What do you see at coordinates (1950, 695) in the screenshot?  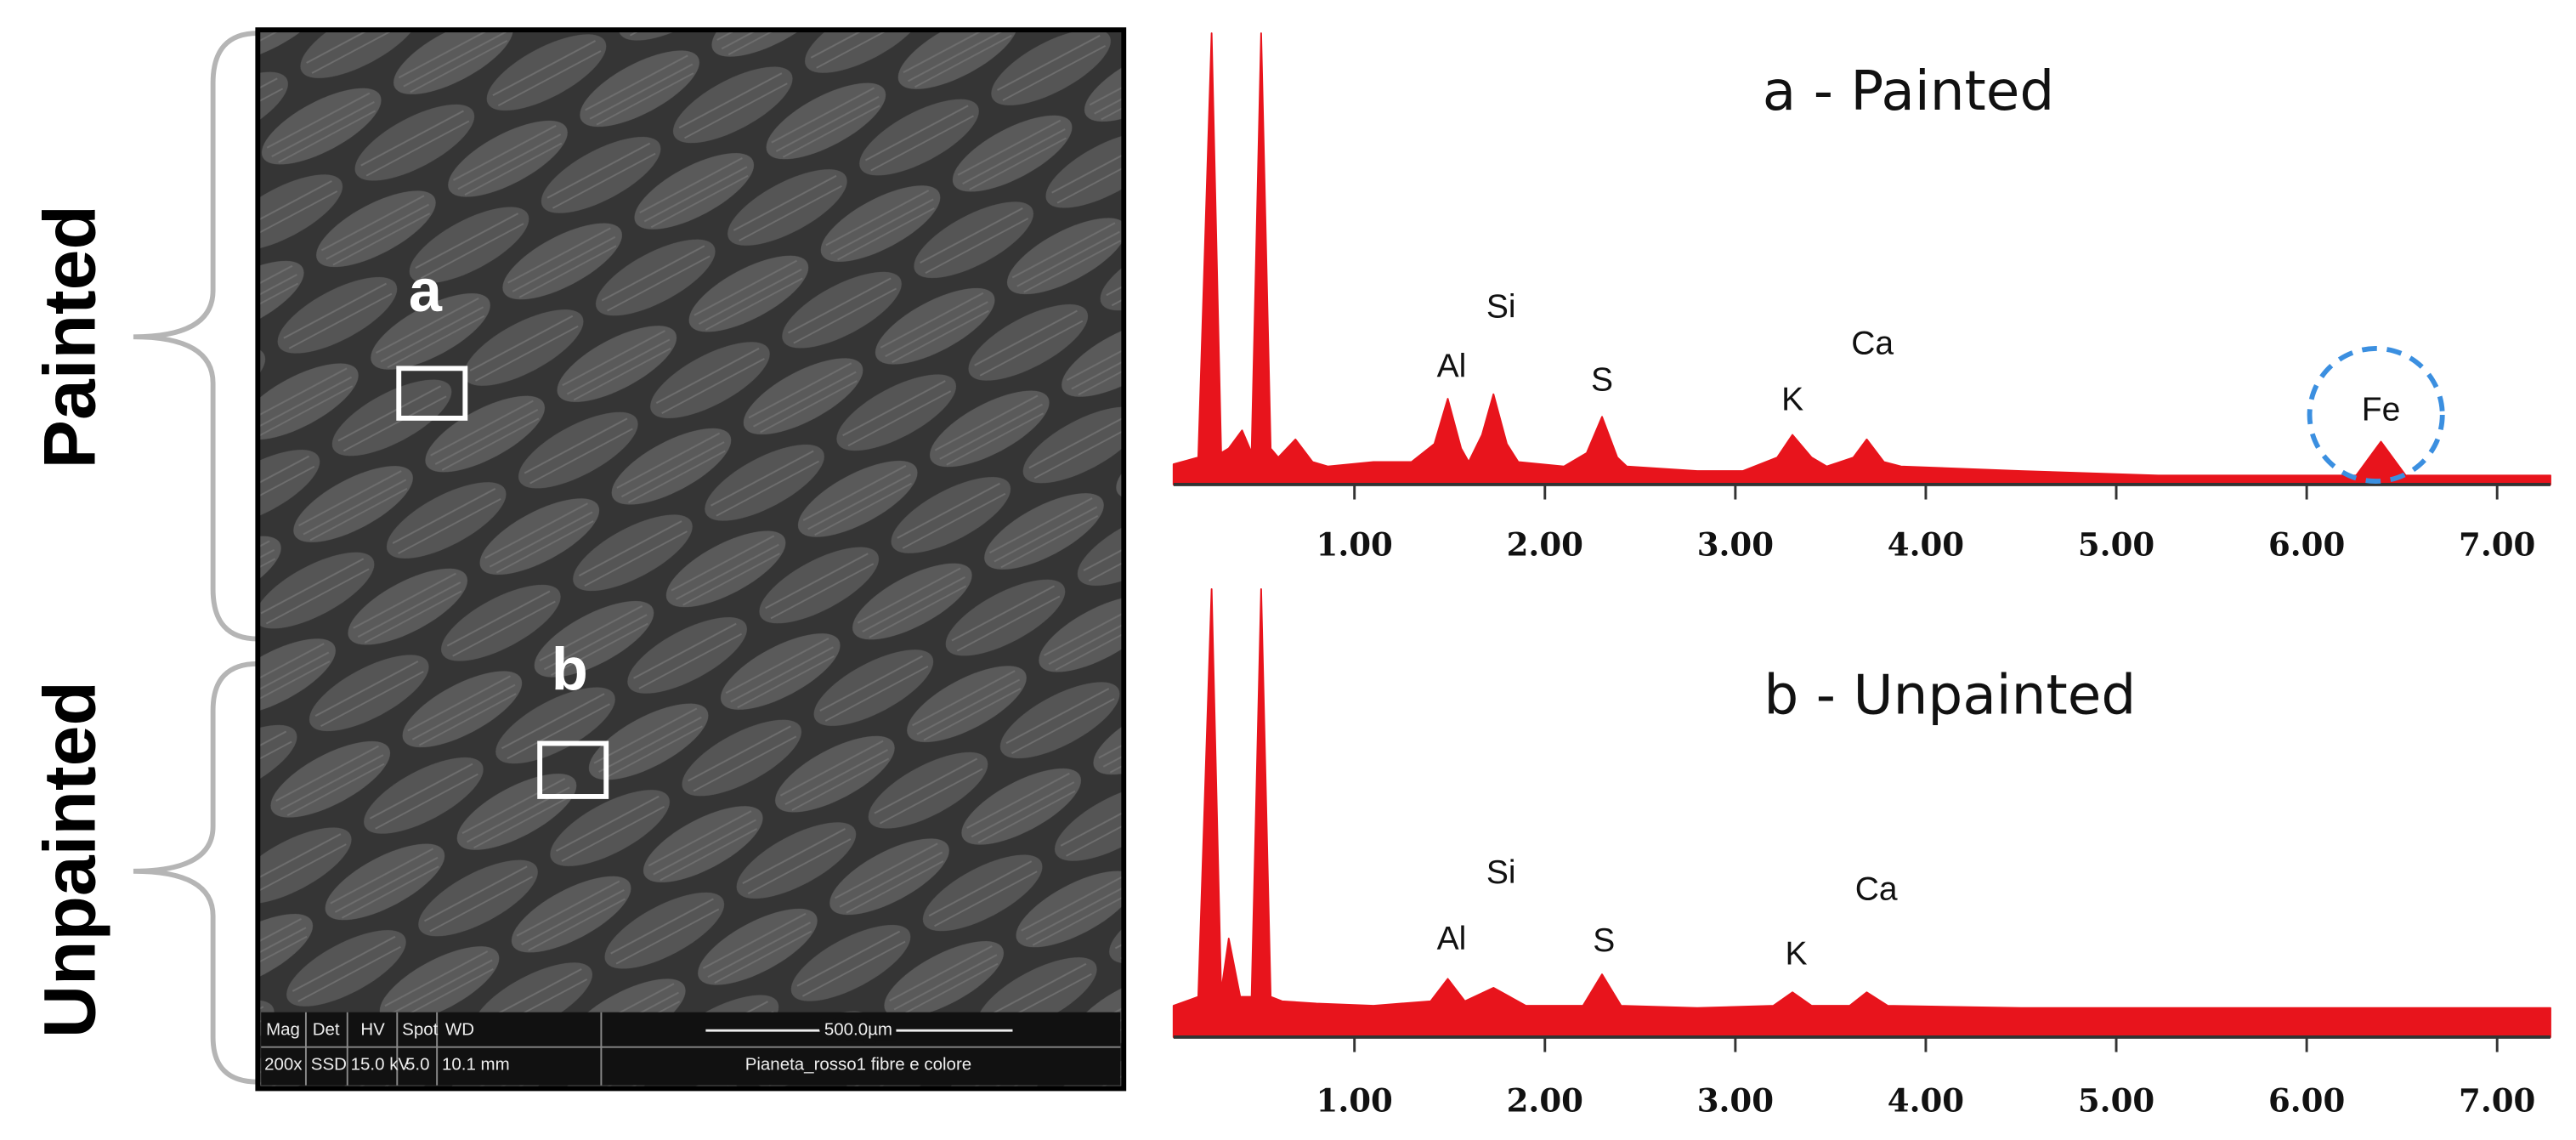 I see `chart-title: b - Unpainted` at bounding box center [1950, 695].